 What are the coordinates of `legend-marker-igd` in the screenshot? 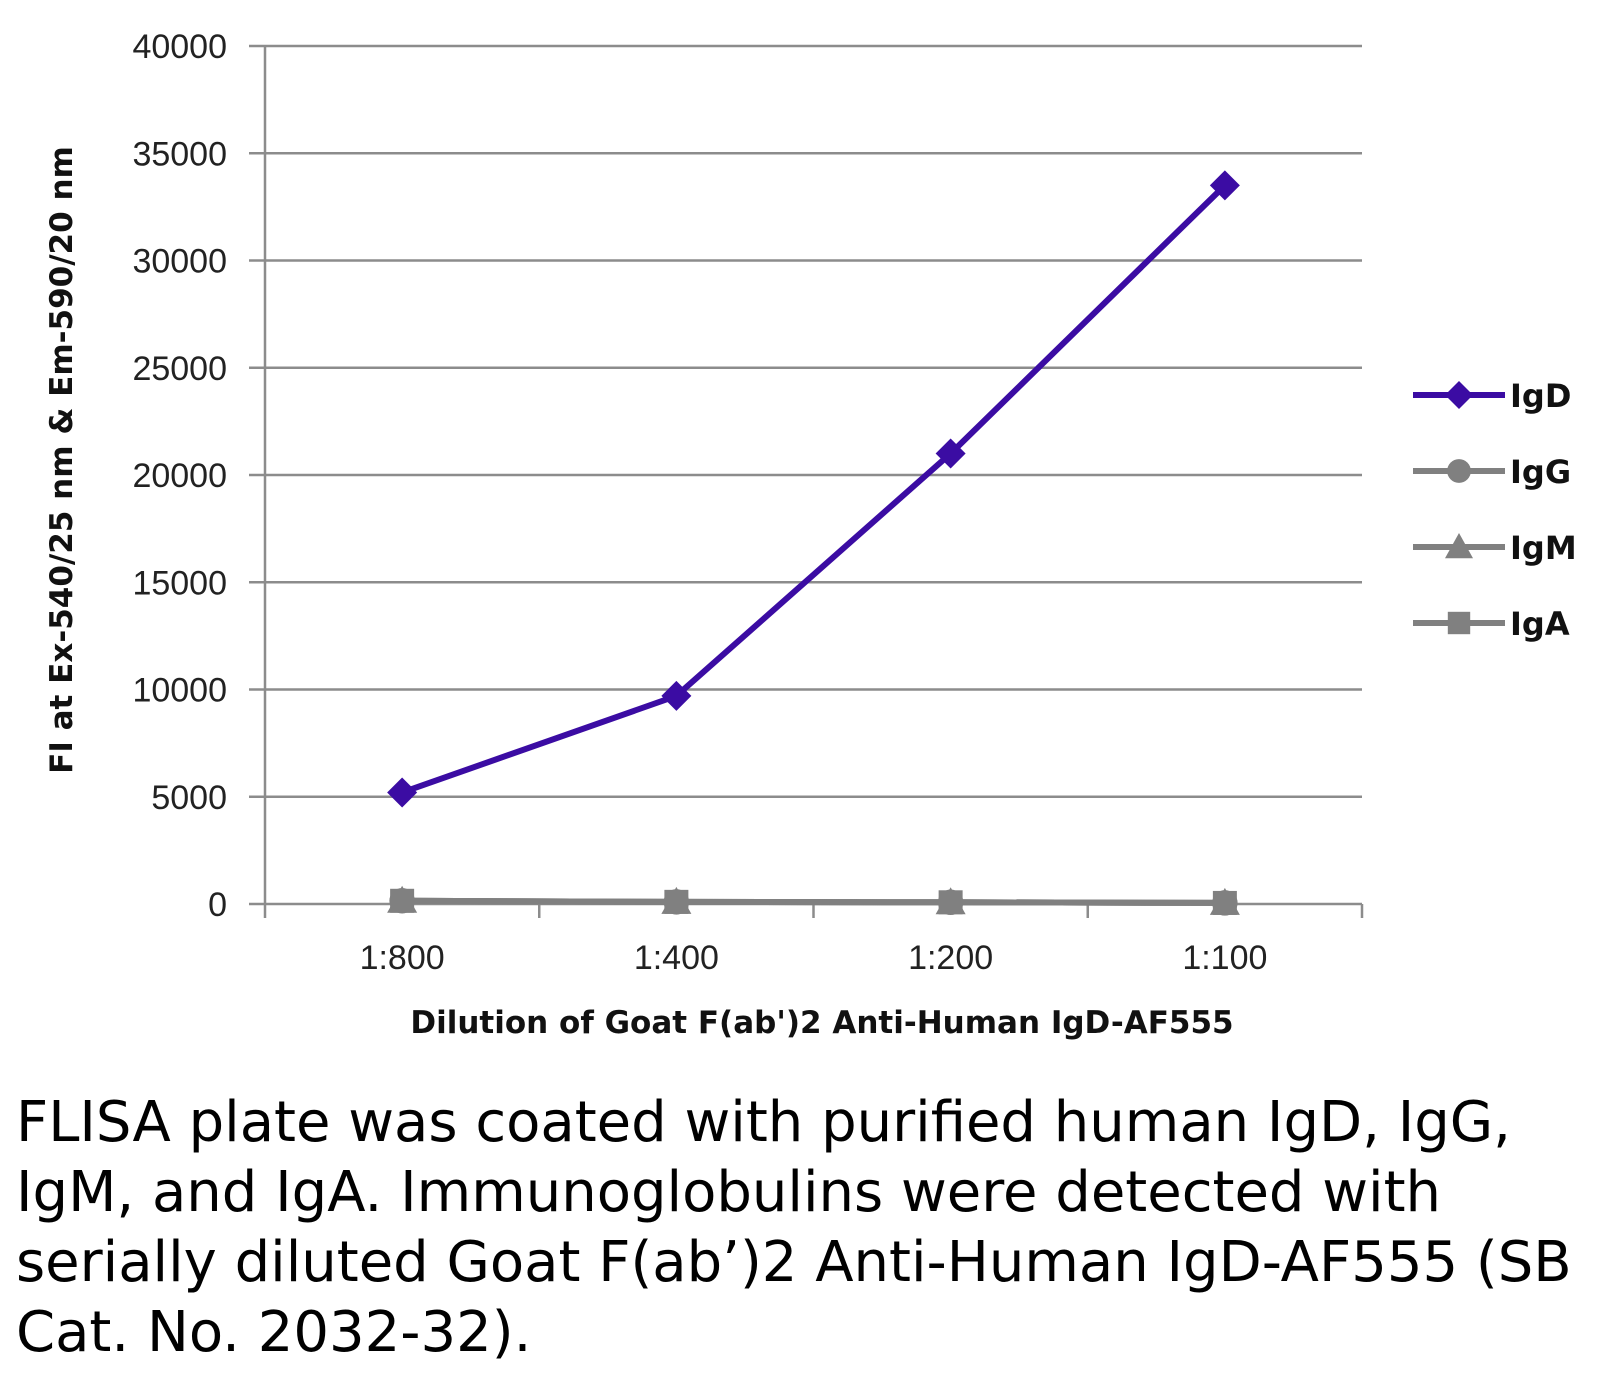 It's located at (1459, 395).